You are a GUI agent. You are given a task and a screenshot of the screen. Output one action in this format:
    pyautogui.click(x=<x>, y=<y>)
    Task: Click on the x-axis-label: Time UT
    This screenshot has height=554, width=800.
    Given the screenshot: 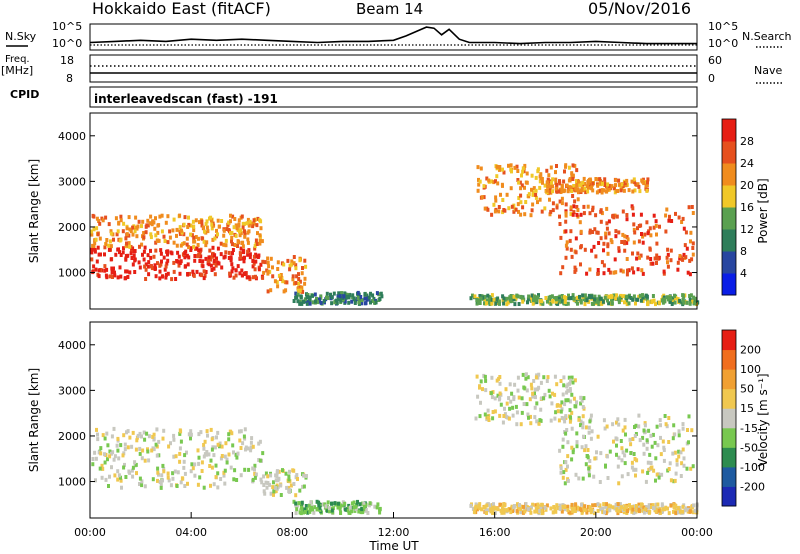 What is the action you would take?
    pyautogui.click(x=393, y=546)
    